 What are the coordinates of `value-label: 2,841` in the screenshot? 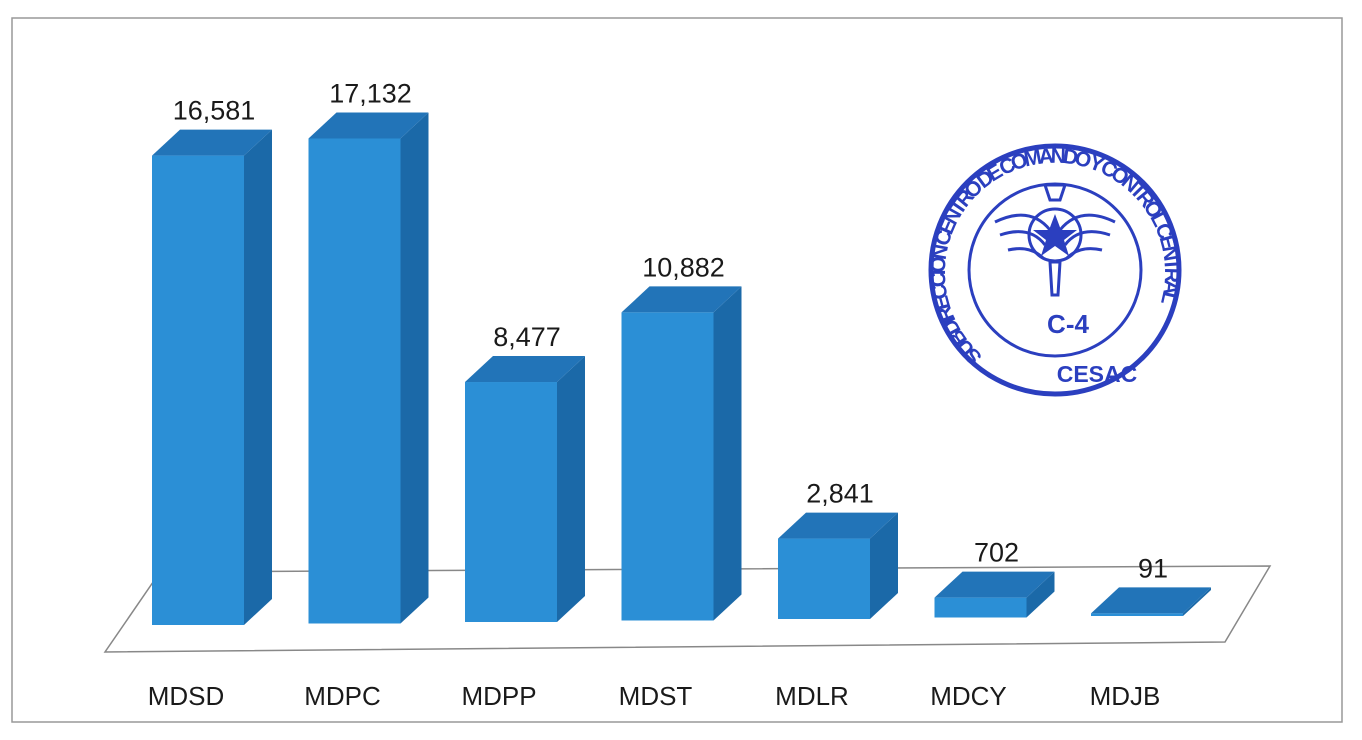 It's located at (840, 494).